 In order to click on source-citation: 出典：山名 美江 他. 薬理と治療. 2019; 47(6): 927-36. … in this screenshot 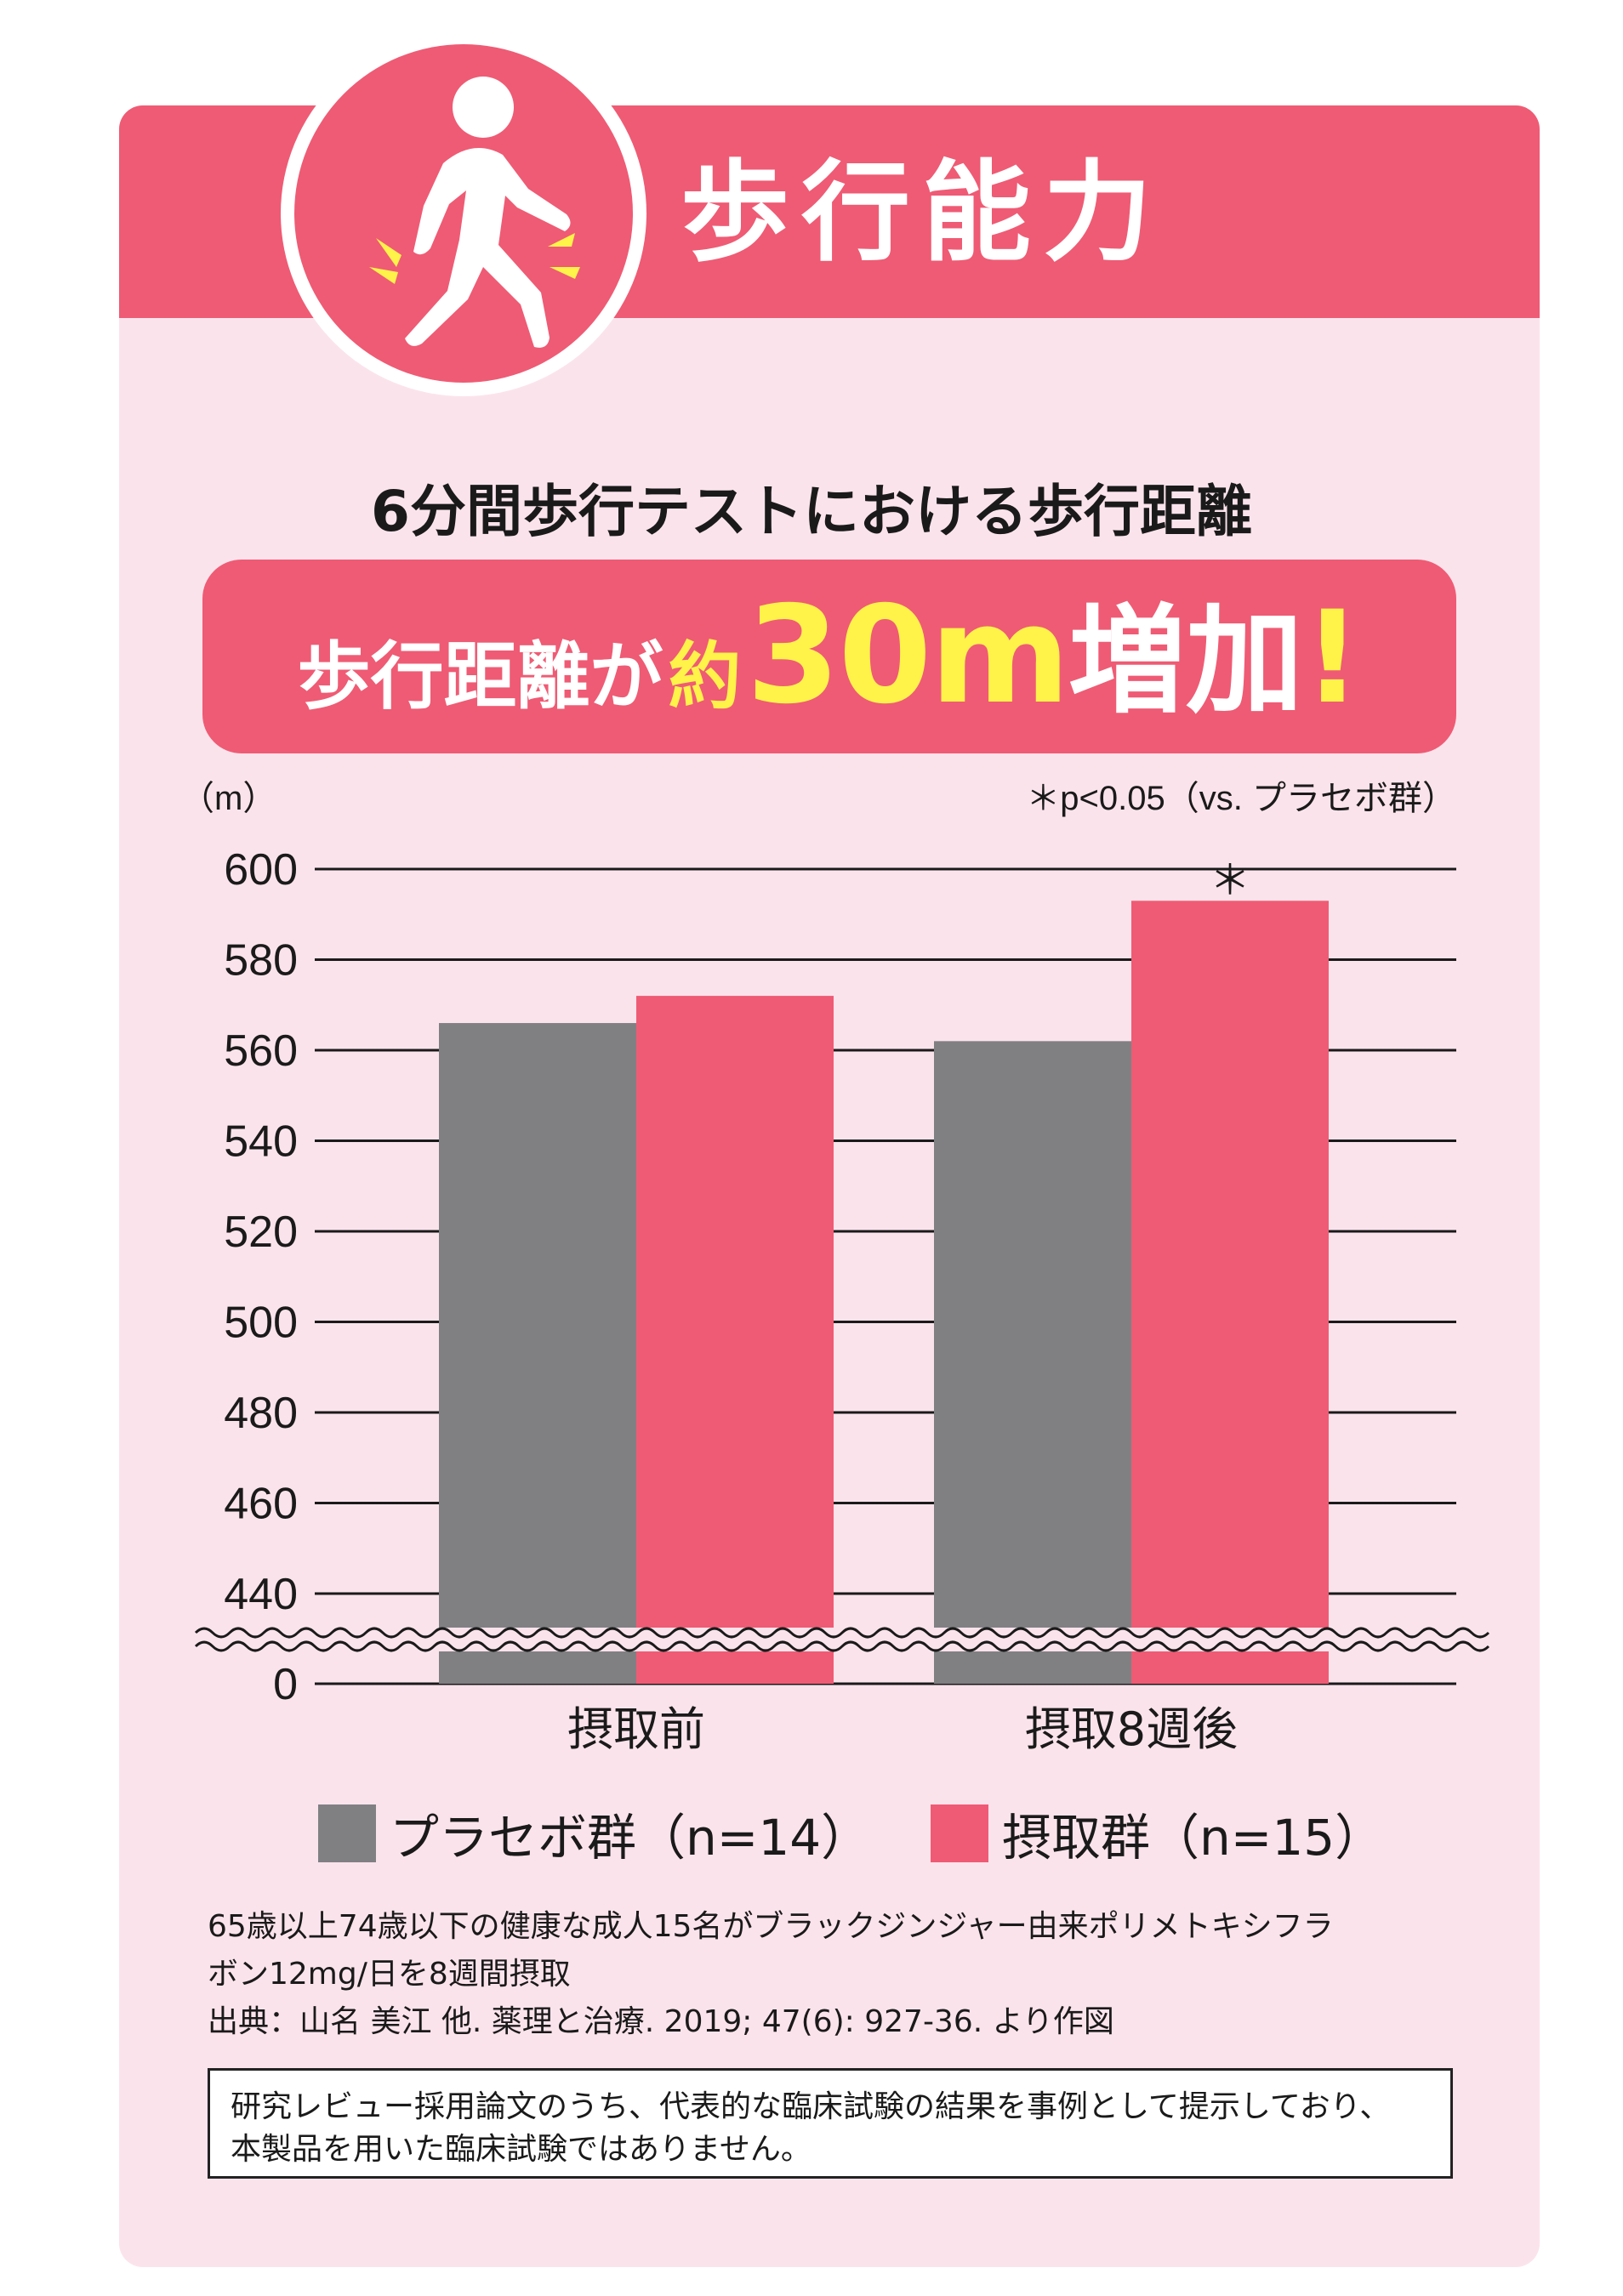, I will do `click(661, 2021)`.